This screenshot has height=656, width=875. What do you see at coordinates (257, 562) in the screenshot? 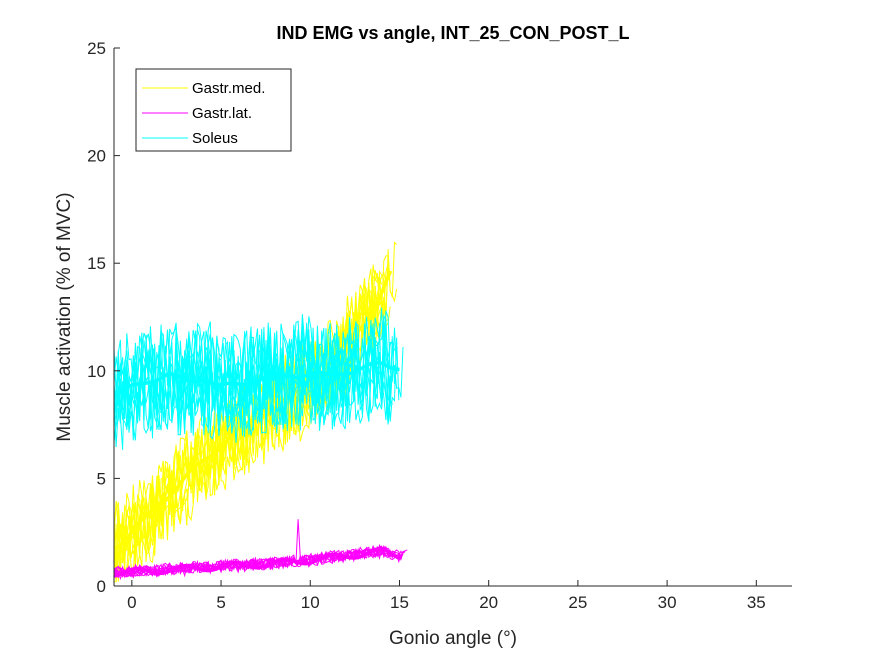
I see `mean-line-gastrlat` at bounding box center [257, 562].